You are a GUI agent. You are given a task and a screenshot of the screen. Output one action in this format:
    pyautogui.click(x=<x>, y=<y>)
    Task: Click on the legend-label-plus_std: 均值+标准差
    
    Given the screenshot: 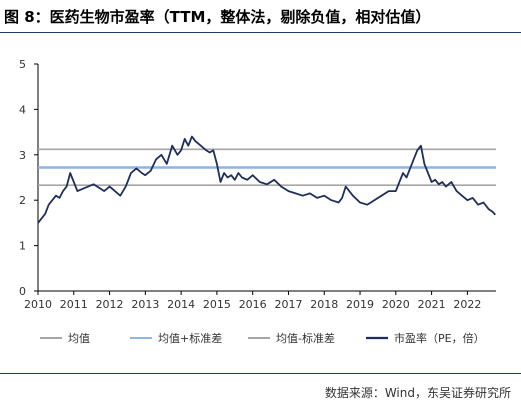 What is the action you would take?
    pyautogui.click(x=190, y=338)
    